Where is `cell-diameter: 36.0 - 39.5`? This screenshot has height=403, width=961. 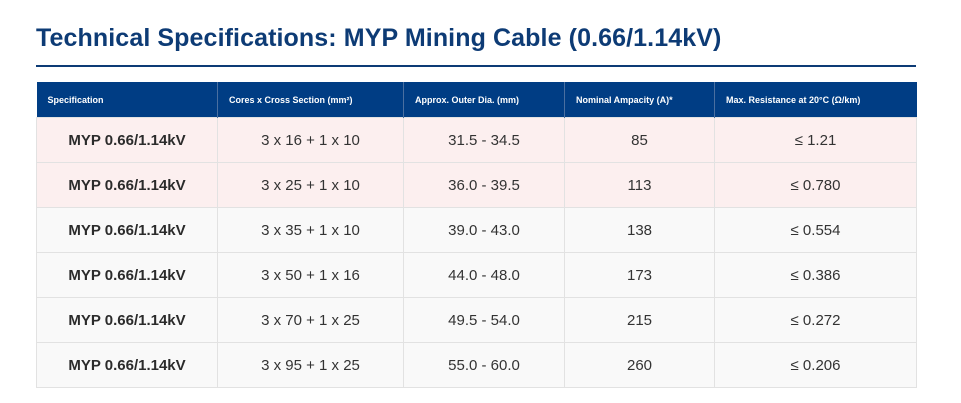
cell-diameter: 36.0 - 39.5 is located at coordinates (484, 185).